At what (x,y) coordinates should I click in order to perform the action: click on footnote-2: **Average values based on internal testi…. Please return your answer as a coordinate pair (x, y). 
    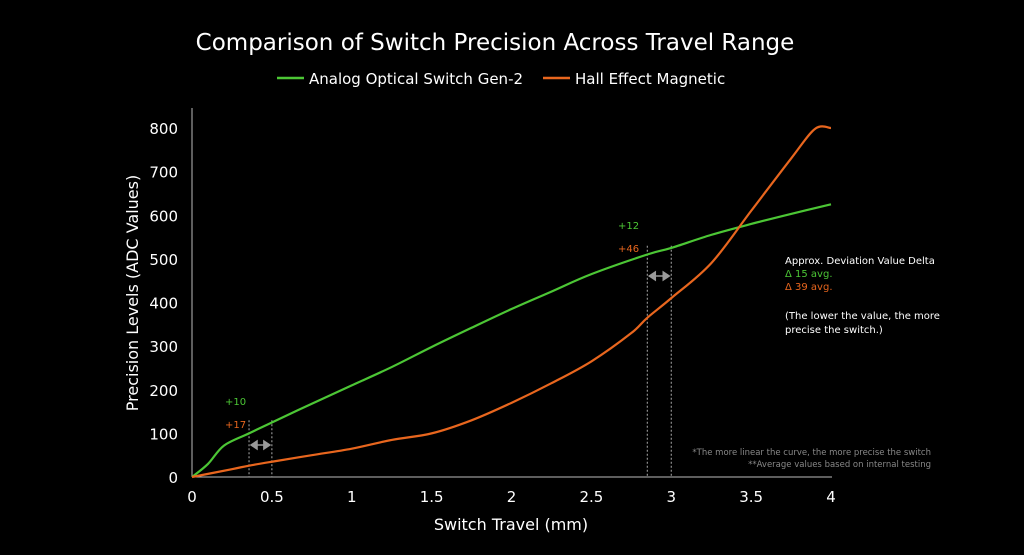
    Looking at the image, I should click on (839, 465).